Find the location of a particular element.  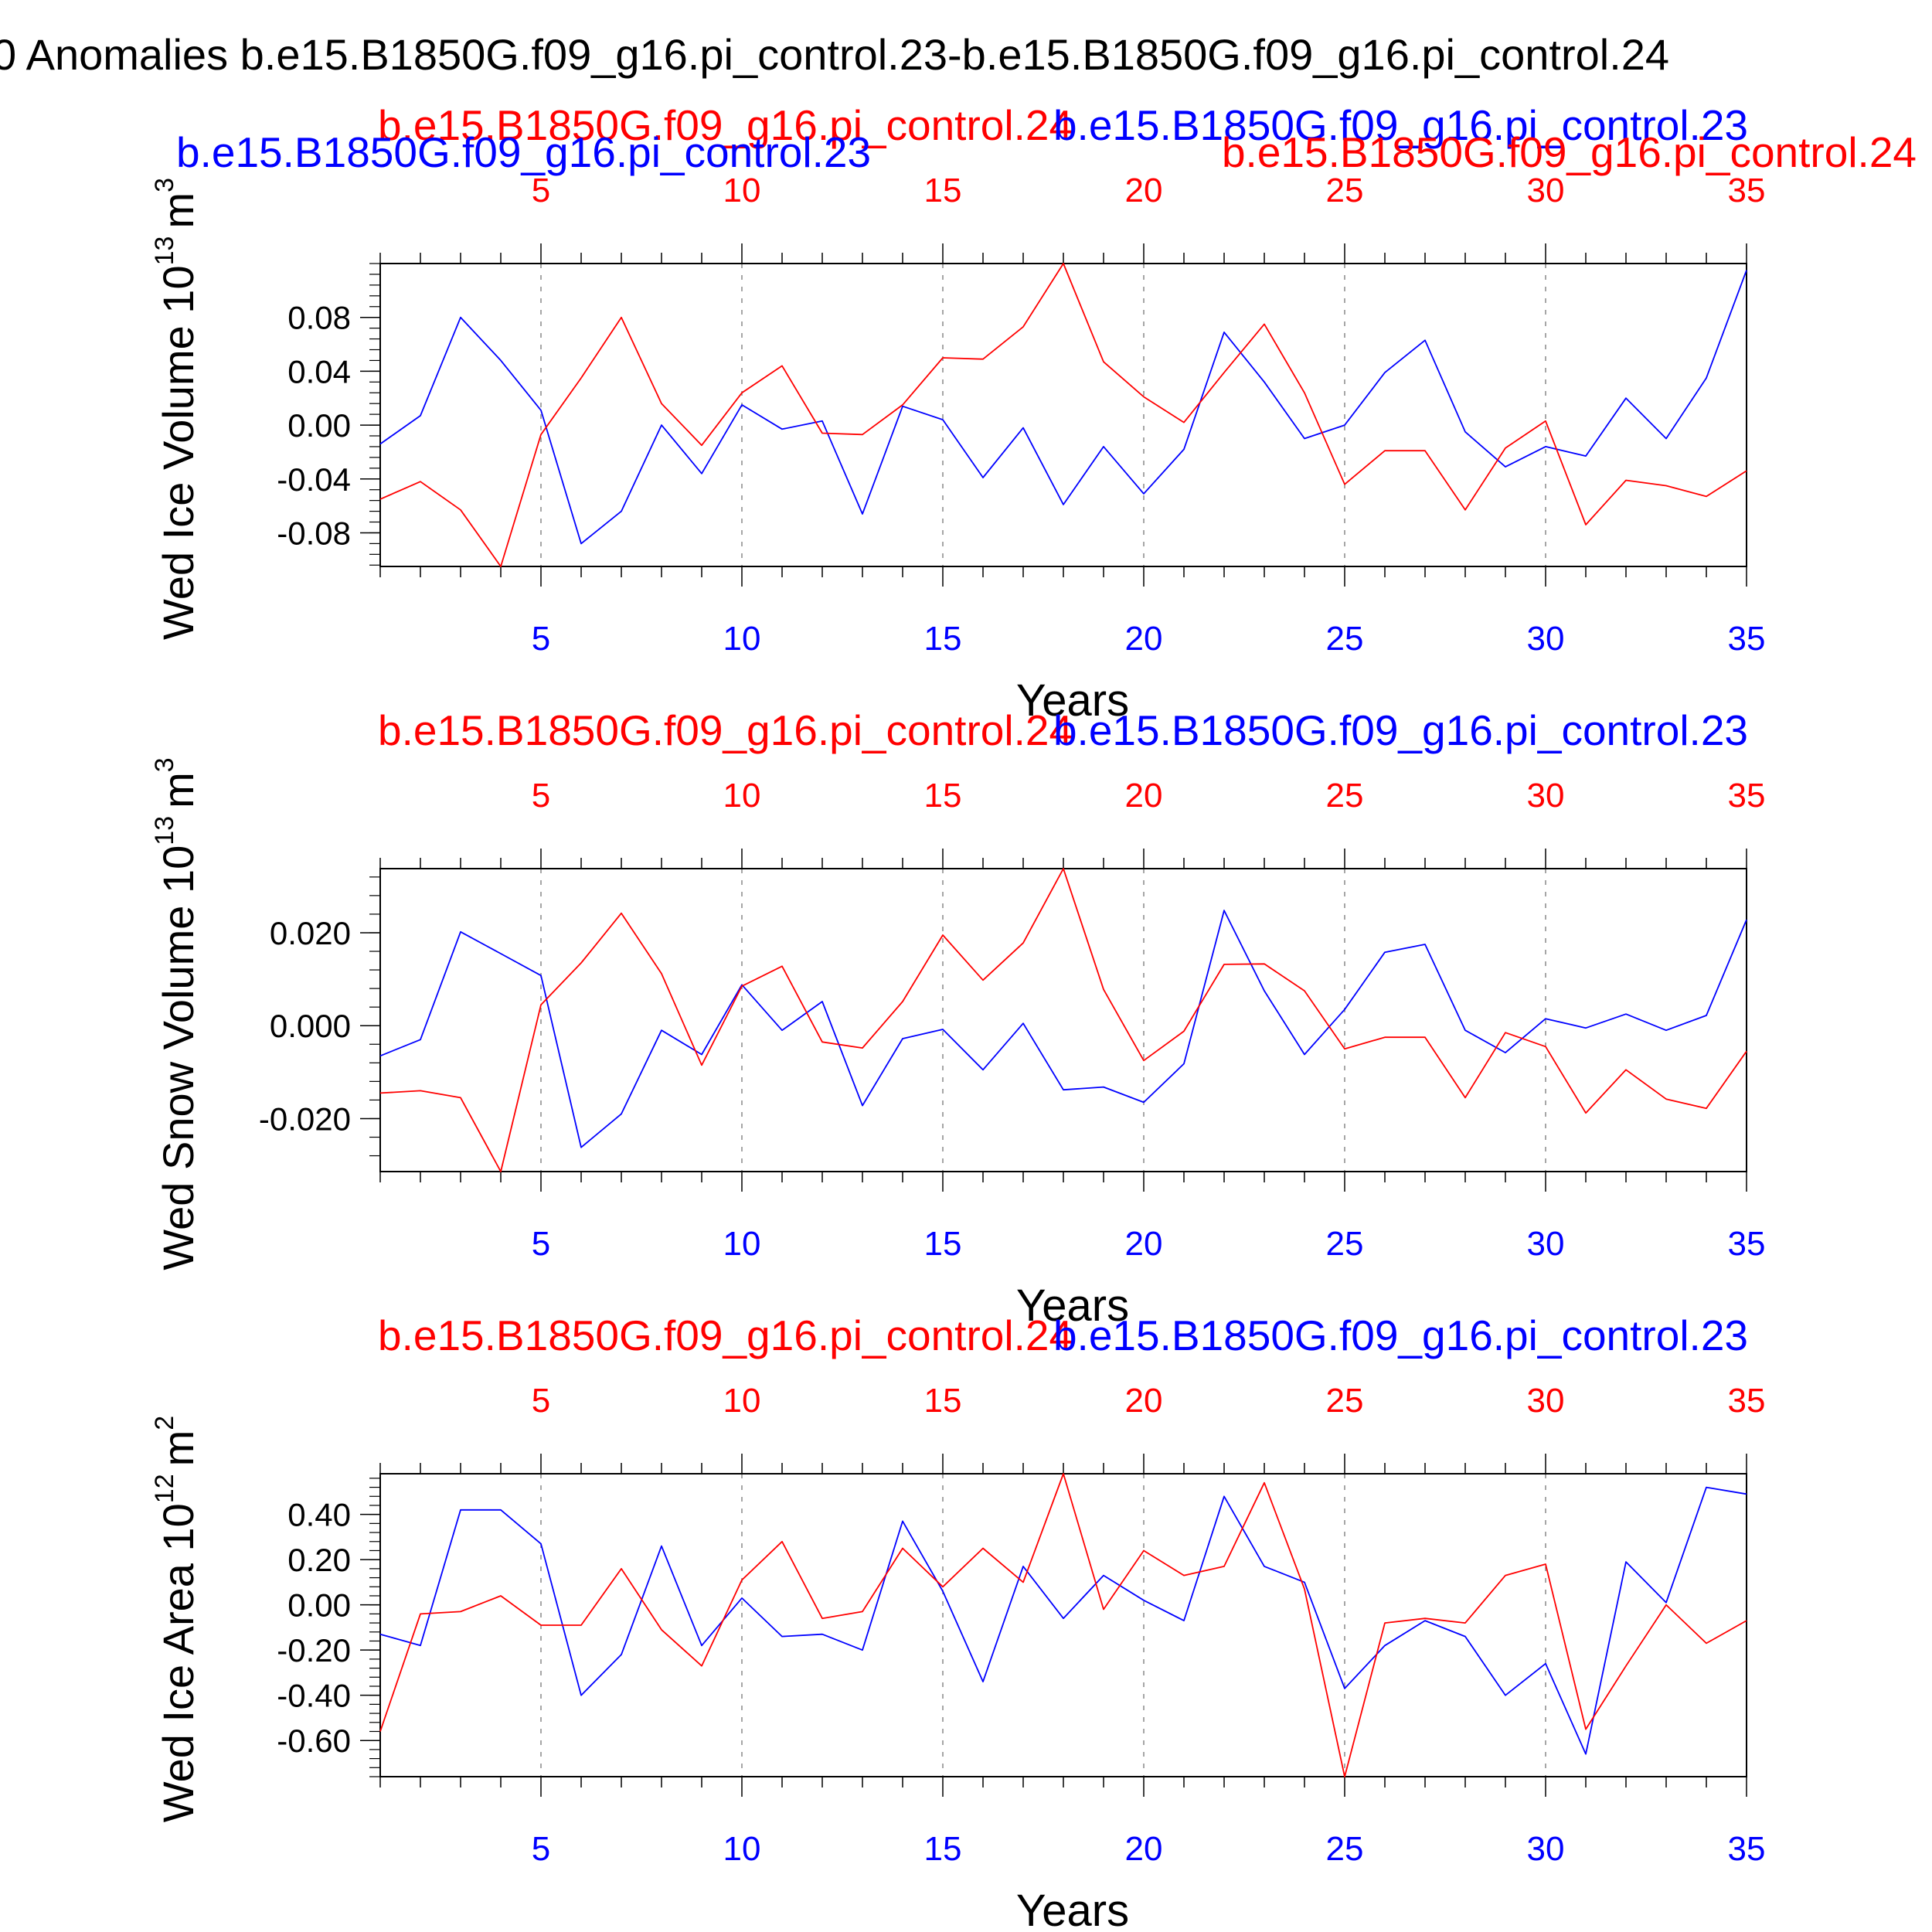

y-tick-label: -0.08 is located at coordinates (314, 533).